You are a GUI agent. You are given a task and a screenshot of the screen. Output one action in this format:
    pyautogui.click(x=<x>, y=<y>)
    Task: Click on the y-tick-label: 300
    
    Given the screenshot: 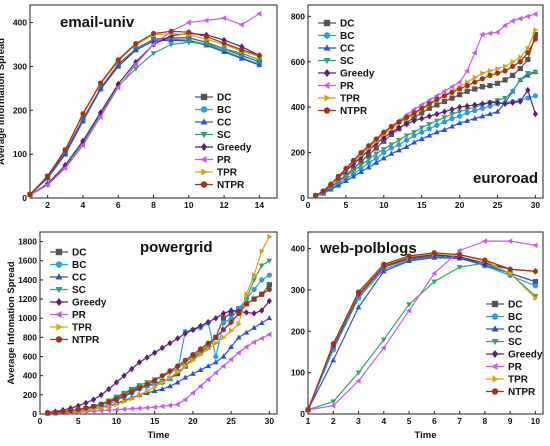 What is the action you would take?
    pyautogui.click(x=20, y=66)
    